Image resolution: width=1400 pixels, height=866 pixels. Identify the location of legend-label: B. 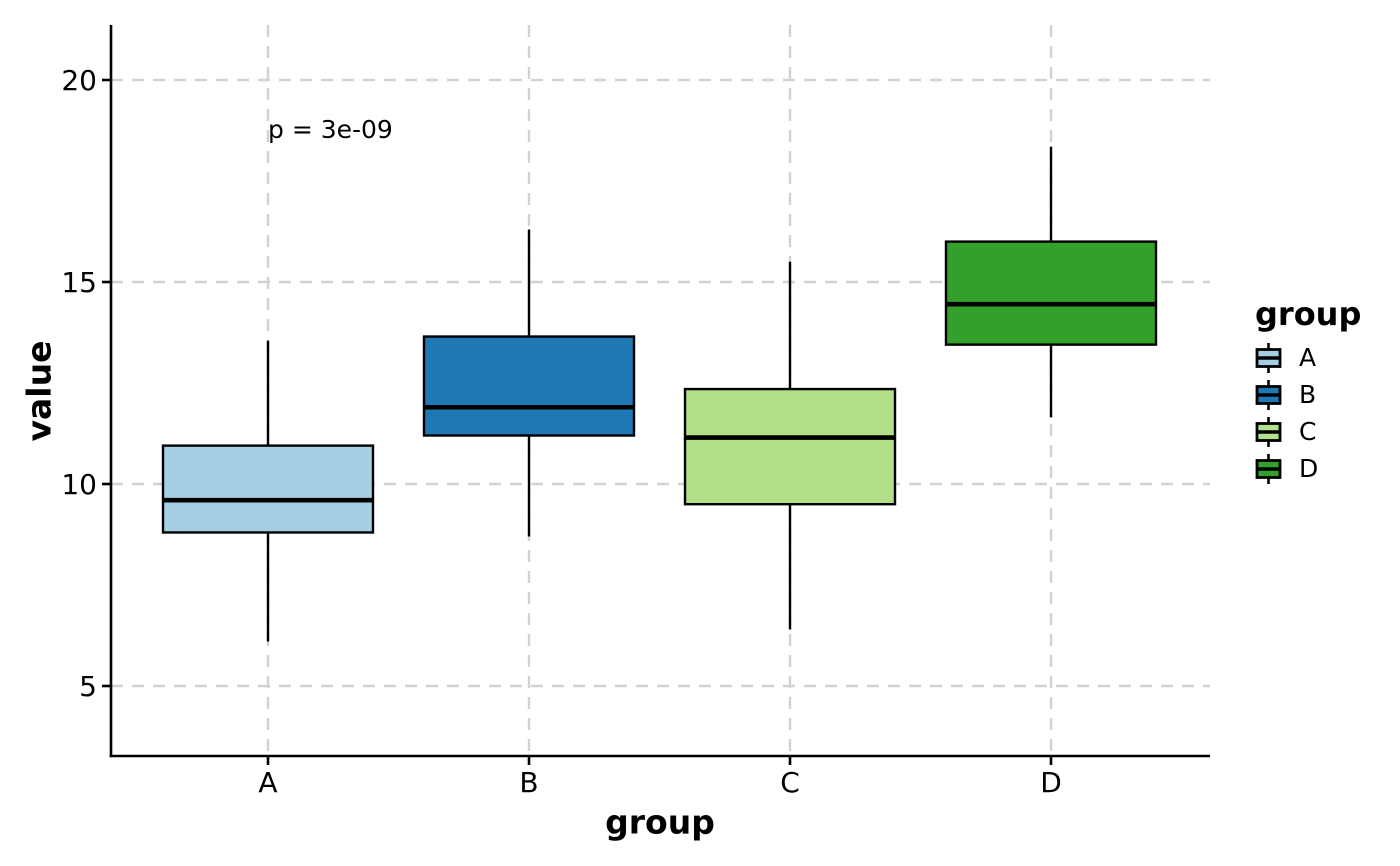
(1308, 394).